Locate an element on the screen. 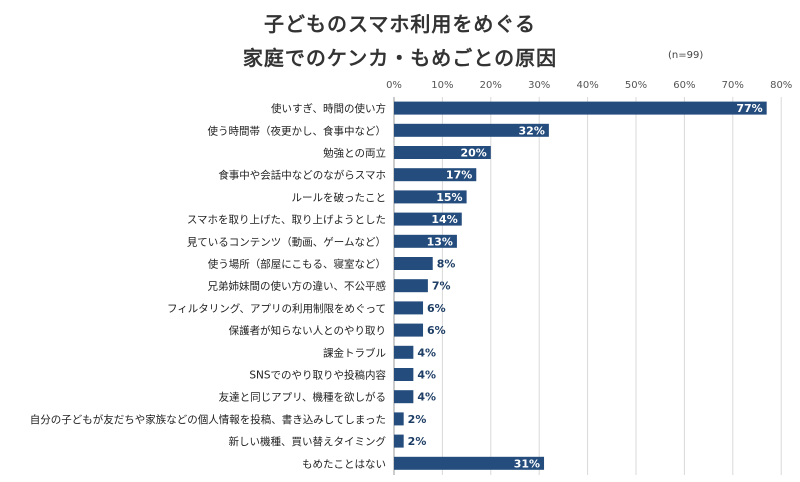 This screenshot has width=800, height=482. x-tick-label: 0% is located at coordinates (394, 85).